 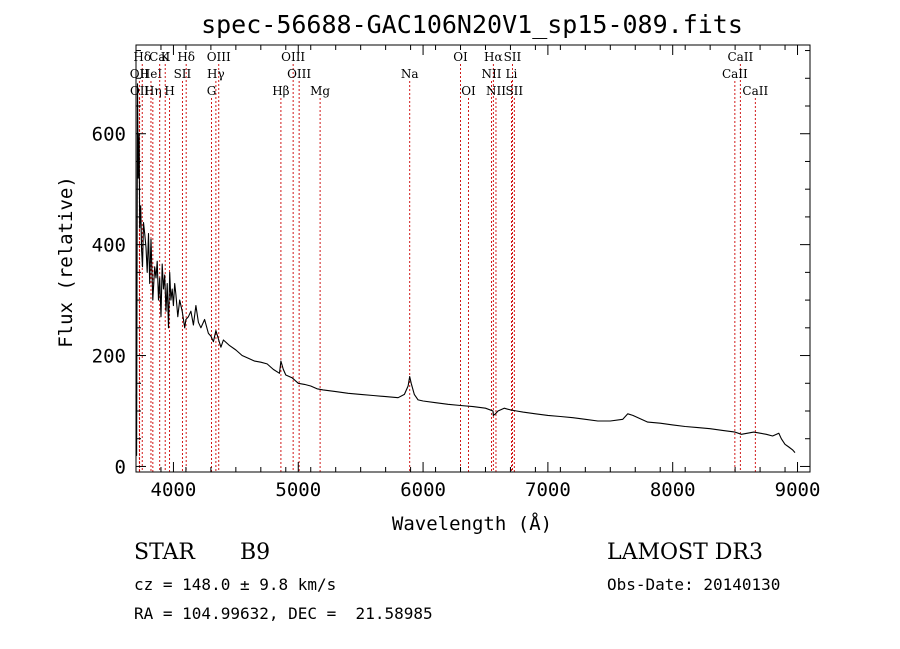 What do you see at coordinates (109, 246) in the screenshot?
I see `y-tick-label: 400` at bounding box center [109, 246].